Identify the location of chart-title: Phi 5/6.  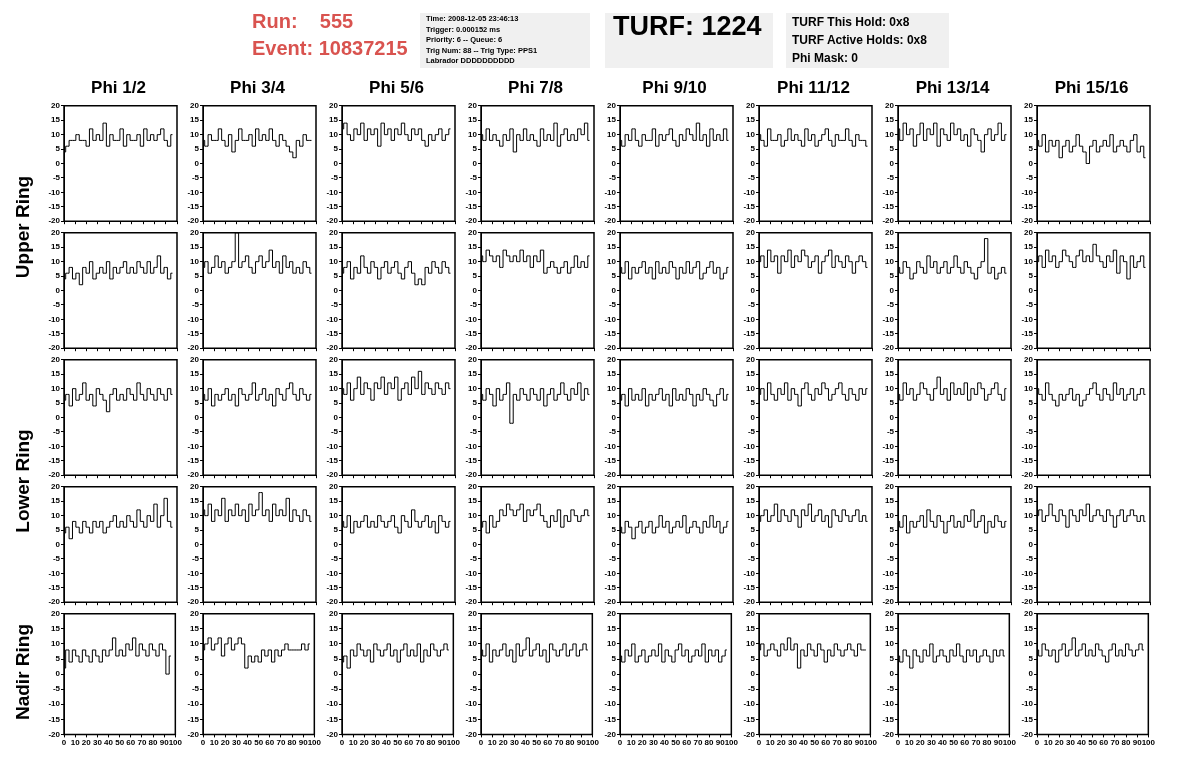
(396, 88).